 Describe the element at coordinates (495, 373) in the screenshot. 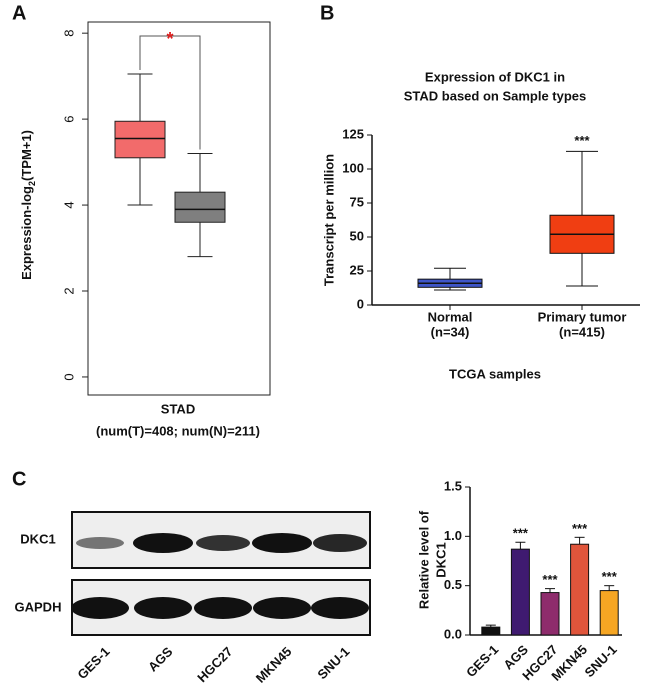

I see `x-axis-label: TCGA samples` at that location.